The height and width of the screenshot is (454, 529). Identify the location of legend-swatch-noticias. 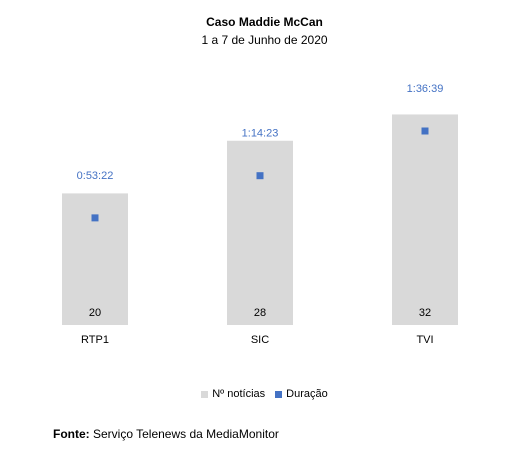
(205, 394).